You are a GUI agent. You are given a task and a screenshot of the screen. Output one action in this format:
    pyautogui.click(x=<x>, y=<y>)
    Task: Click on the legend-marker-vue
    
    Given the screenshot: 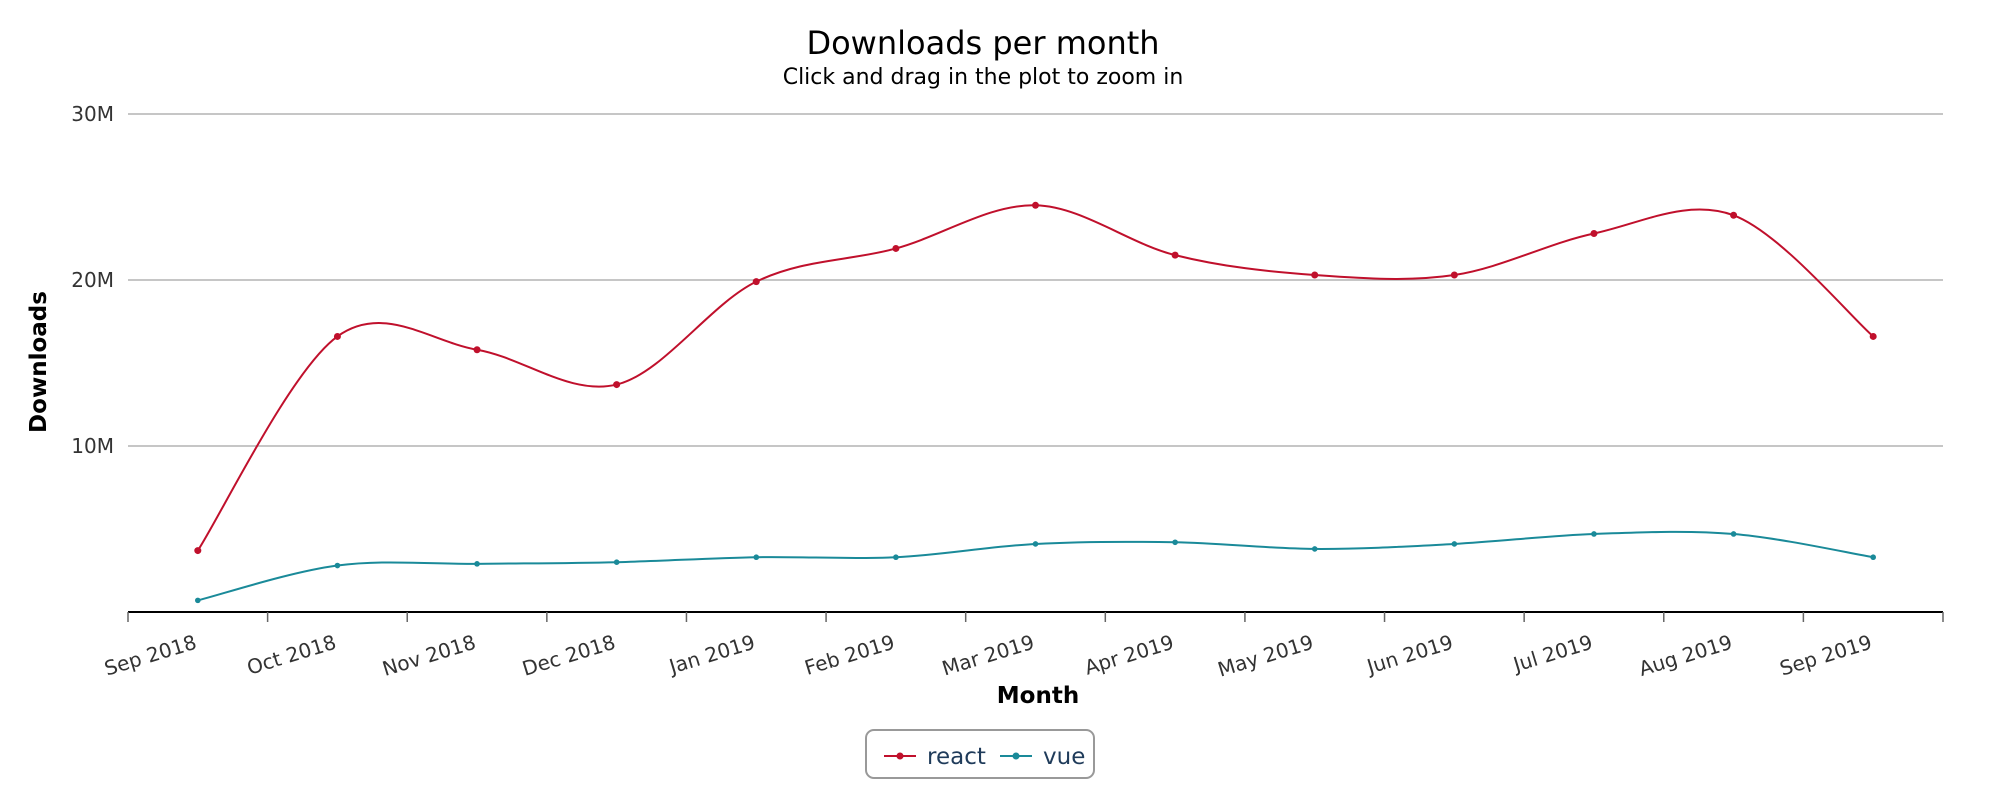 What is the action you would take?
    pyautogui.click(x=1016, y=756)
    